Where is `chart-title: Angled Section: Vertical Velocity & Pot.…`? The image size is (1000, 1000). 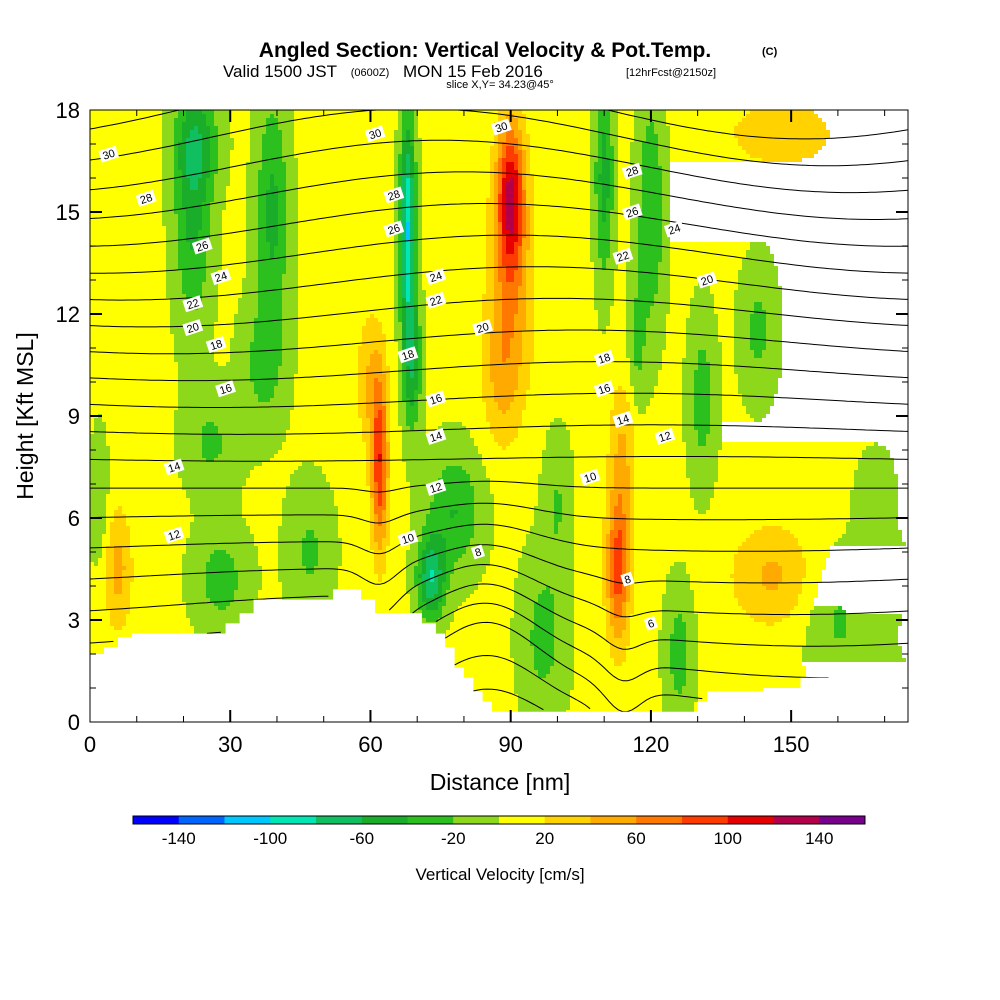 chart-title: Angled Section: Vertical Velocity & Pot.… is located at coordinates (485, 50).